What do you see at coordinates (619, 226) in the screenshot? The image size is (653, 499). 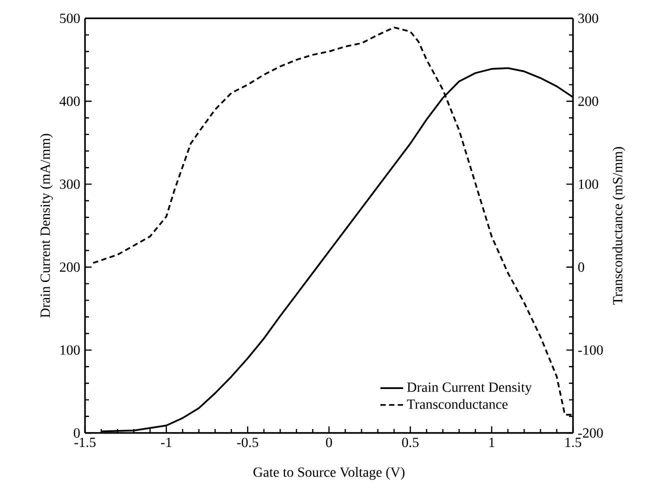 I see `y2-axis-title: Transconductance (mS/mm)` at bounding box center [619, 226].